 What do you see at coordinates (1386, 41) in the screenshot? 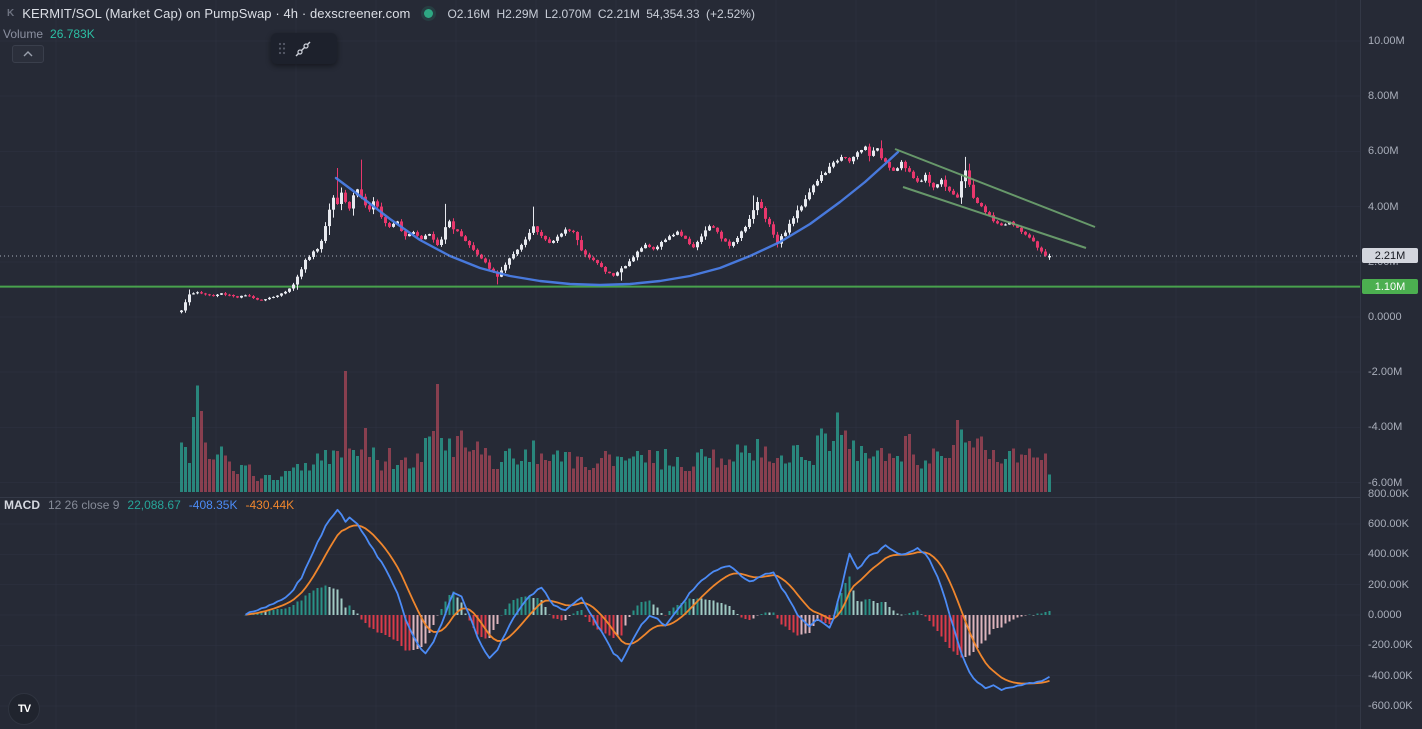
I see `axis-tick-label: 10.00M` at bounding box center [1386, 41].